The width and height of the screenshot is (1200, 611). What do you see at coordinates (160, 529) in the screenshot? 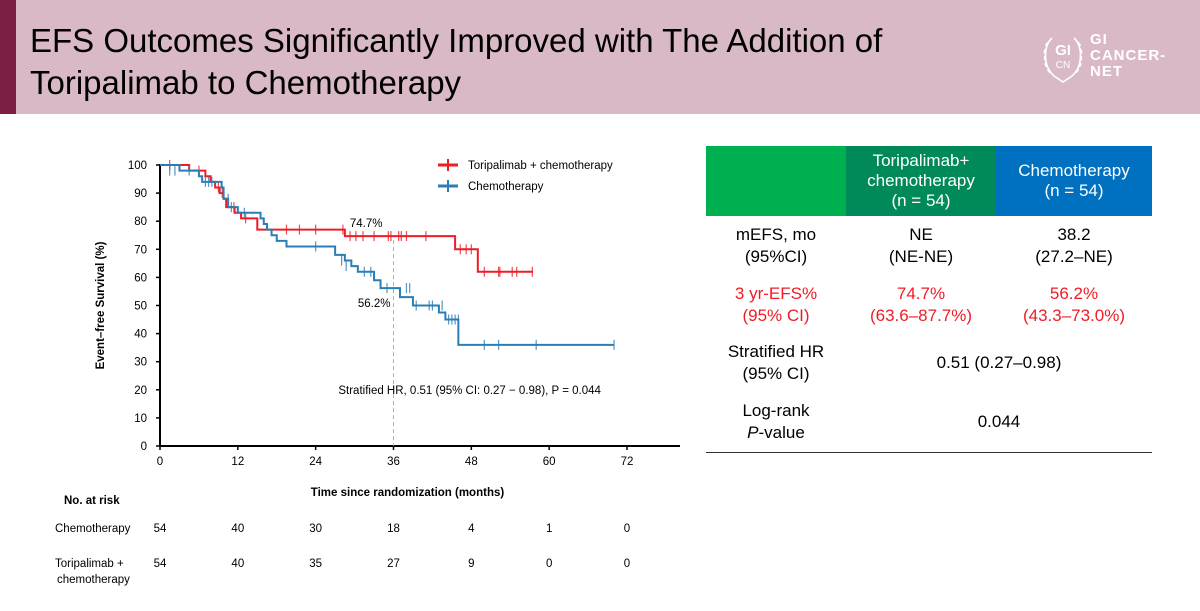
I see `risk-value: 54` at bounding box center [160, 529].